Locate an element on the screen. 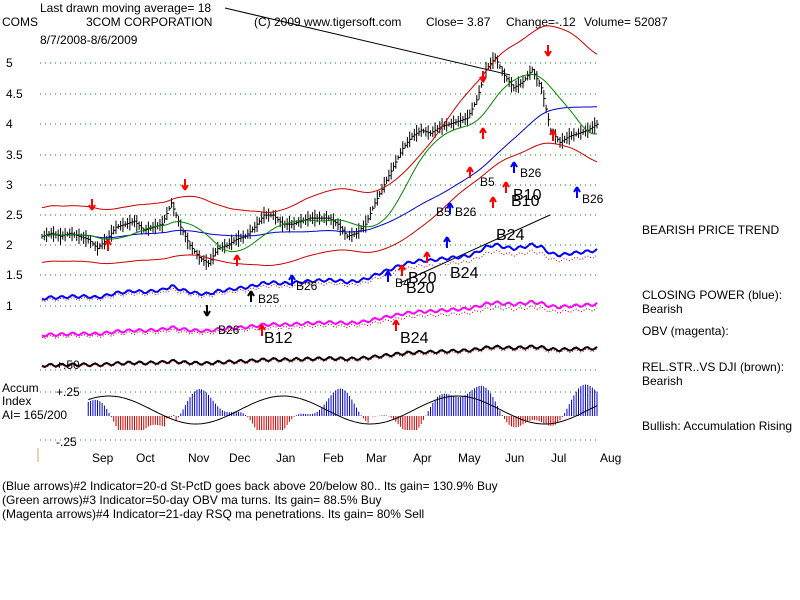  signal-b24-obv: B24 is located at coordinates (414, 338).